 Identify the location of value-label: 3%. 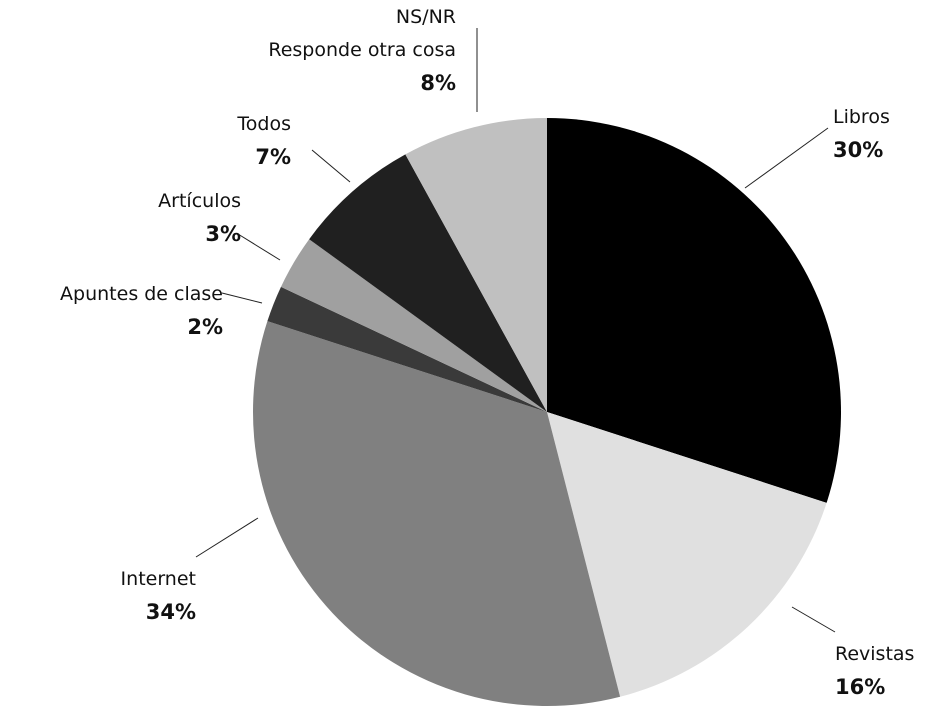
(223, 234).